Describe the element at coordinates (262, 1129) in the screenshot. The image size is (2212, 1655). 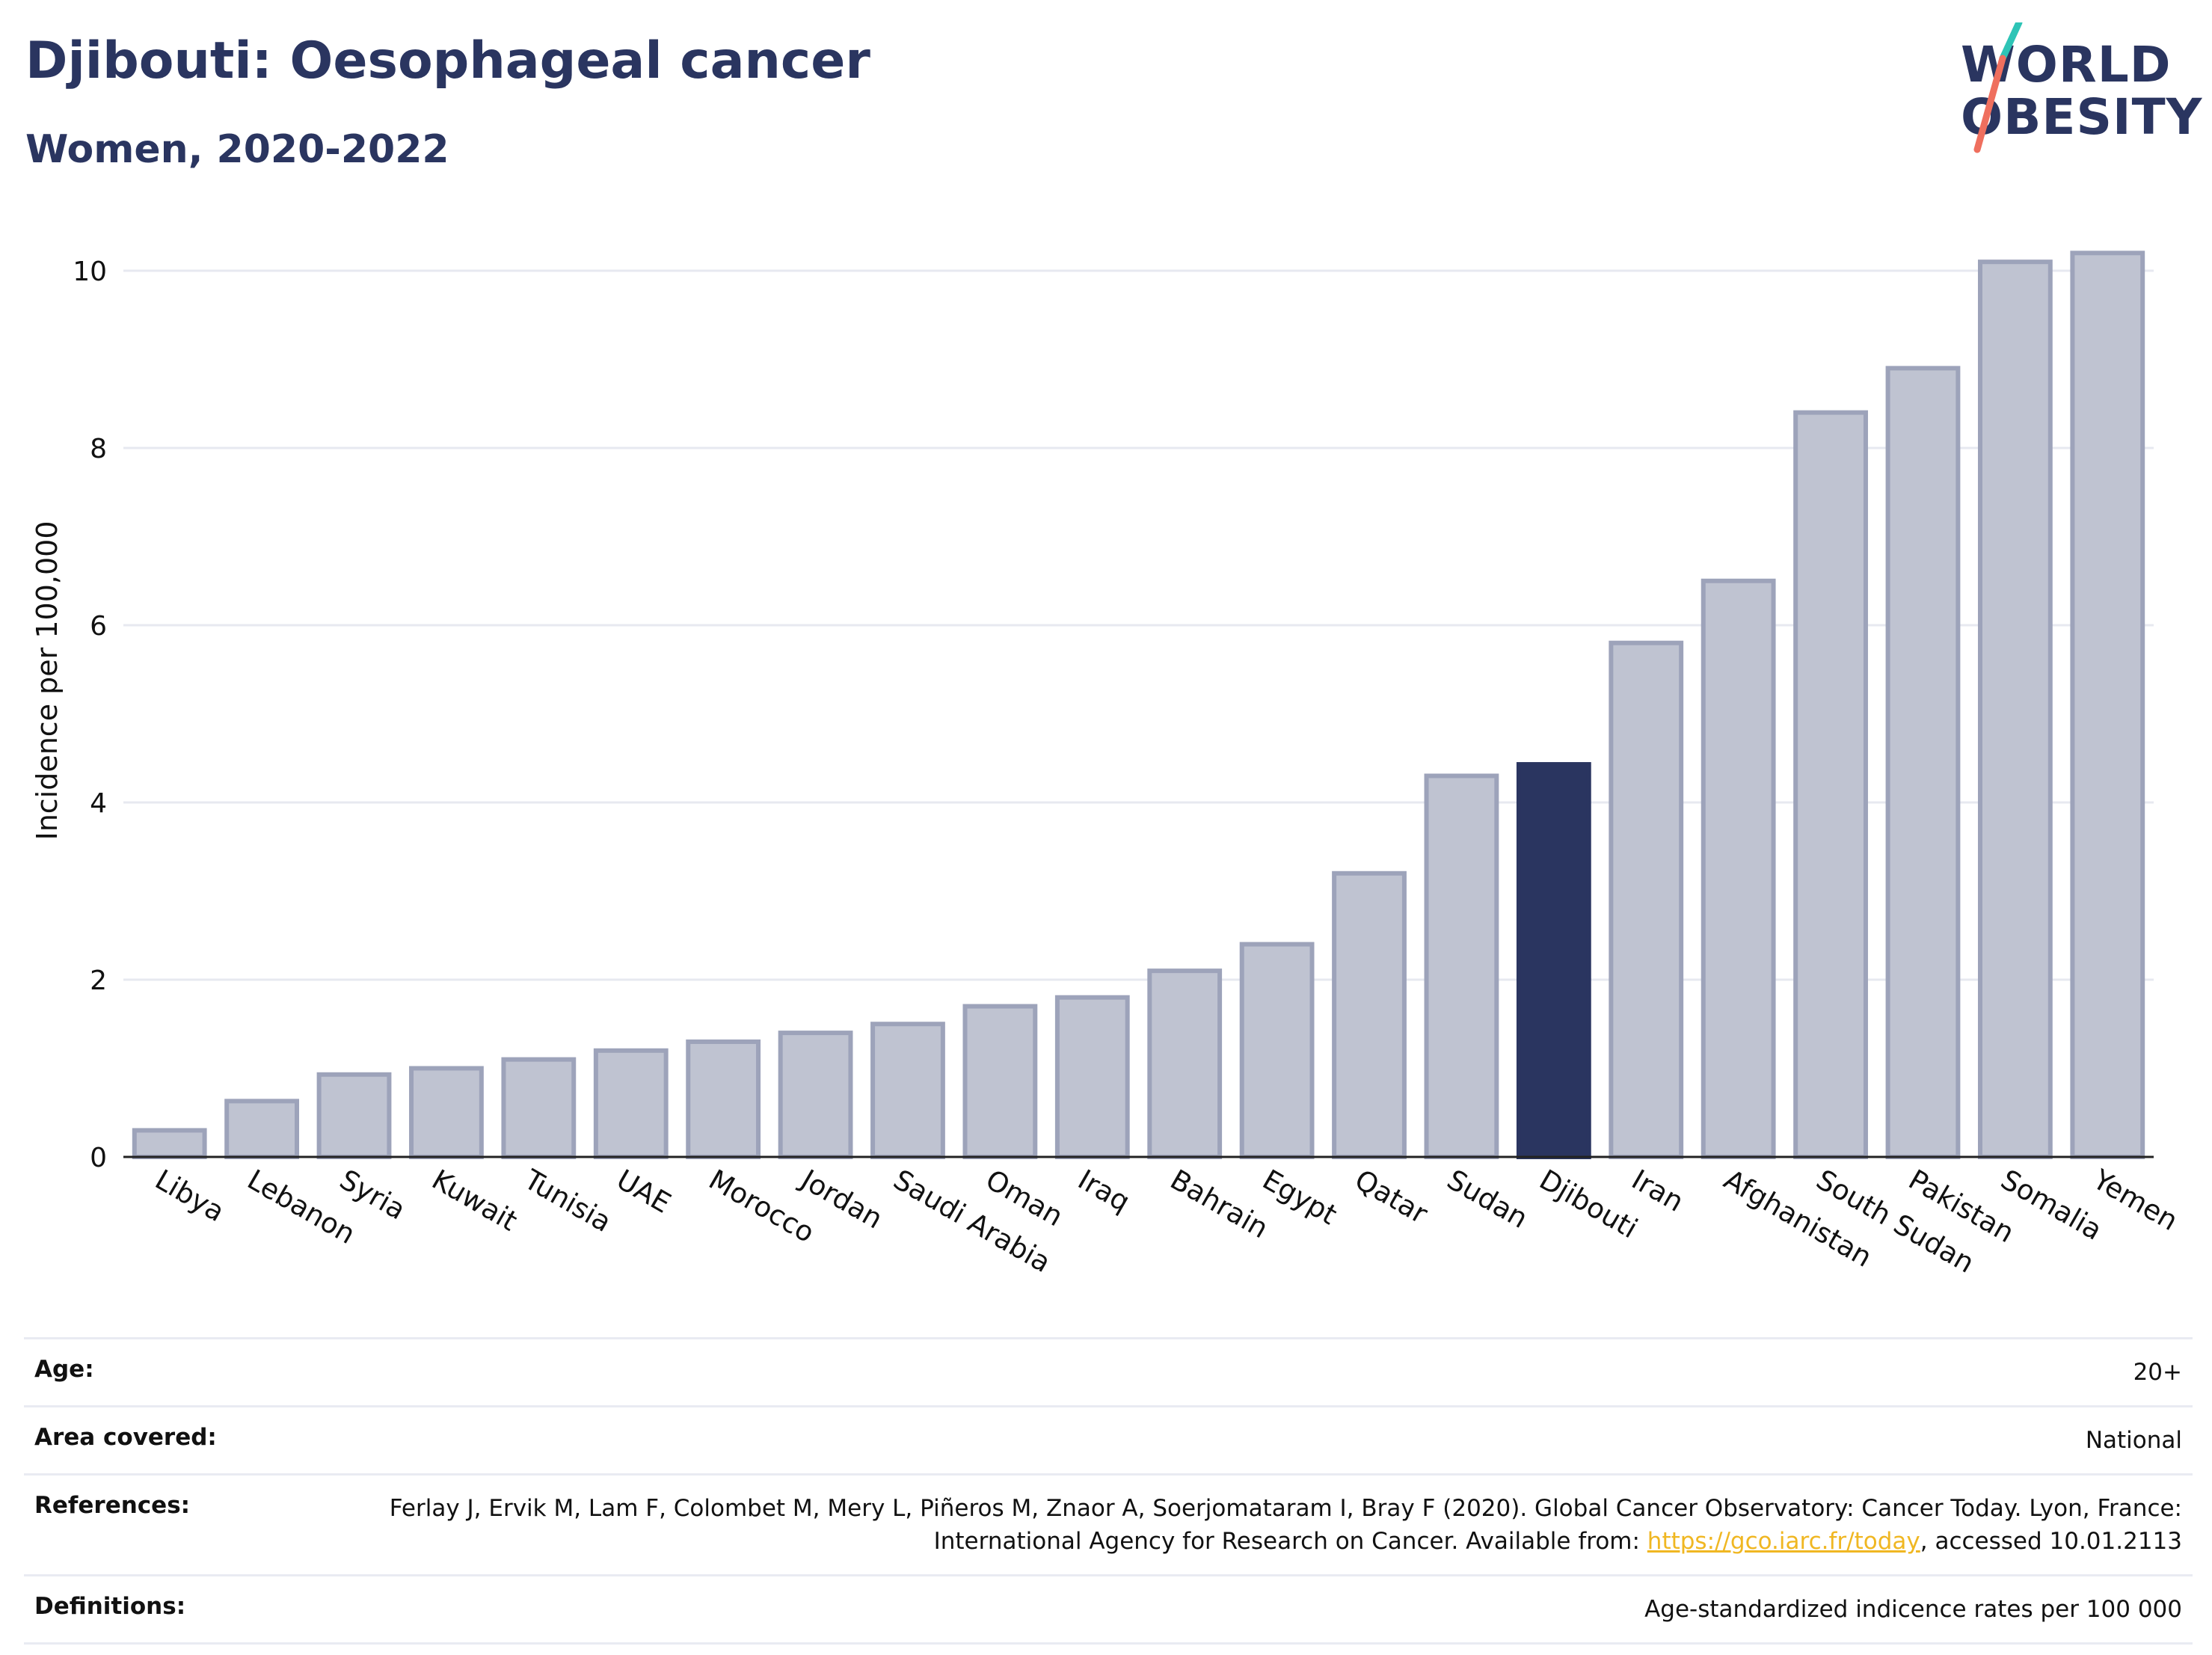
I see `bar-lebanon` at that location.